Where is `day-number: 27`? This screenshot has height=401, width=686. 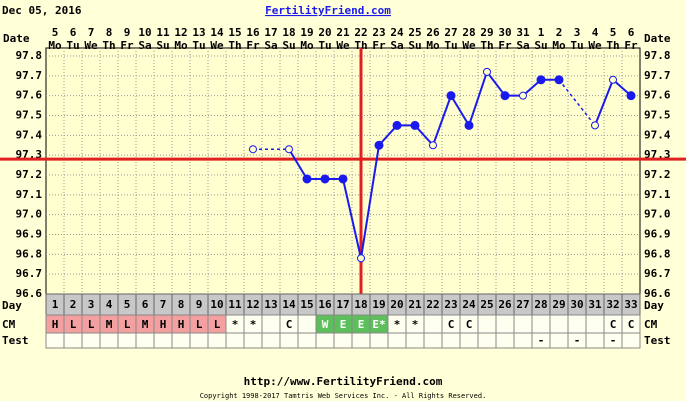
day-number: 27 is located at coordinates (522, 304).